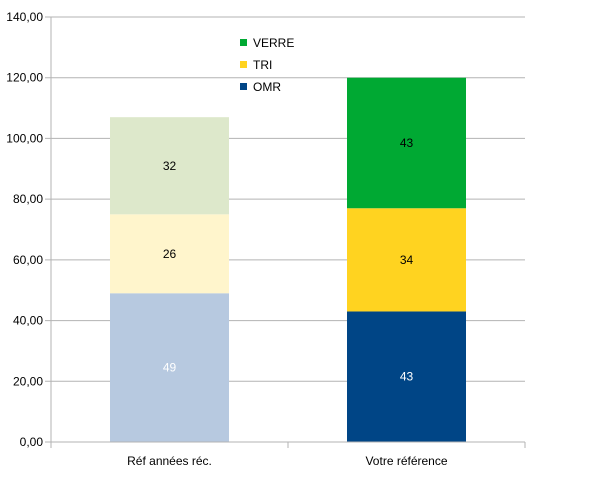 Image resolution: width=602 pixels, height=482 pixels. What do you see at coordinates (288, 454) in the screenshot?
I see `x-axis: Réf années réc. Votre référence` at bounding box center [288, 454].